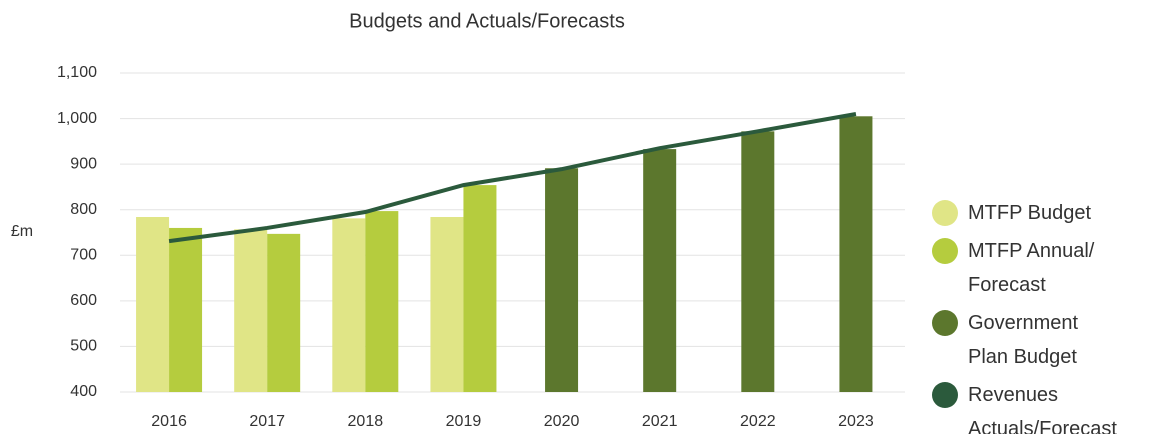 This screenshot has width=1154, height=434. I want to click on y-tick-label: 500, so click(83, 346).